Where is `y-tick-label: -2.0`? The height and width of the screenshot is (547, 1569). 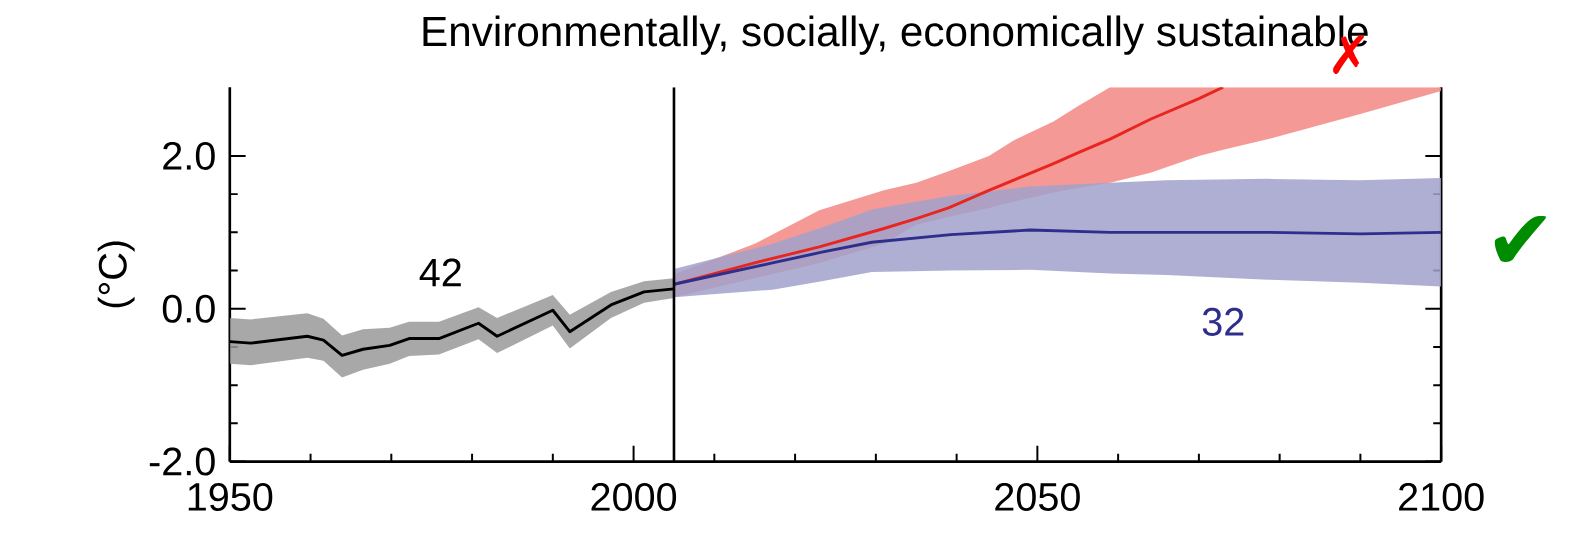 y-tick-label: -2.0 is located at coordinates (182, 461).